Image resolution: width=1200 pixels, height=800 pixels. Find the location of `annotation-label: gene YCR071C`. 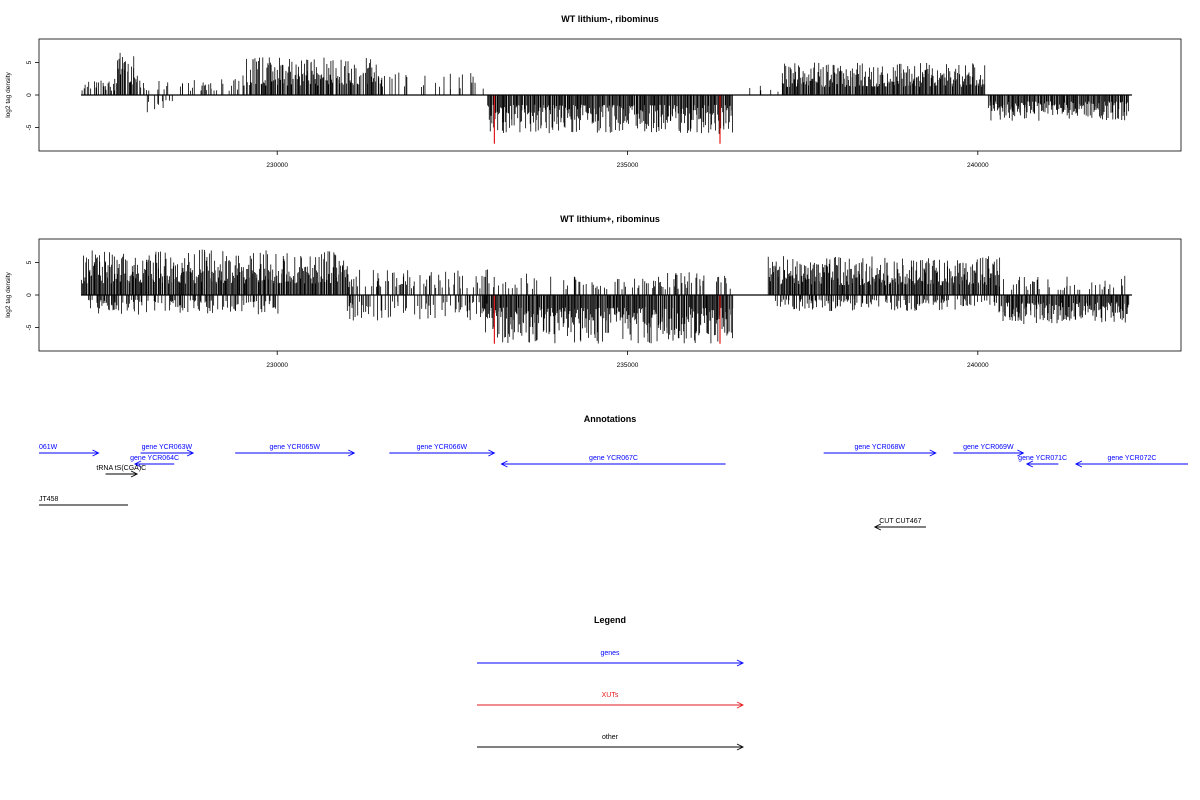

annotation-label: gene YCR071C is located at coordinates (1042, 458).